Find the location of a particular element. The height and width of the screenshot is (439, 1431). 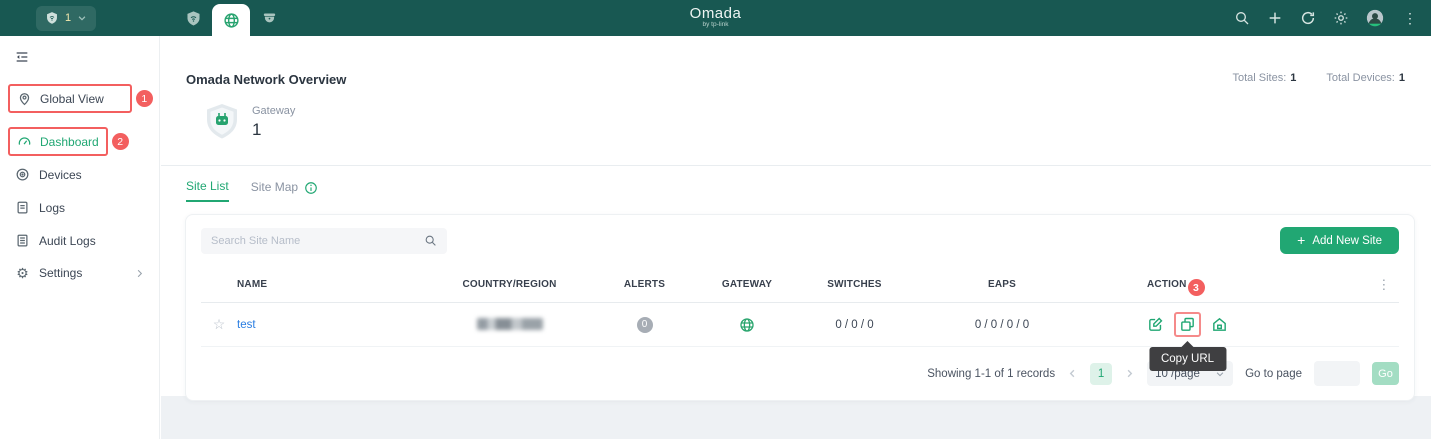

tab-site-list: Site List is located at coordinates (207, 190).